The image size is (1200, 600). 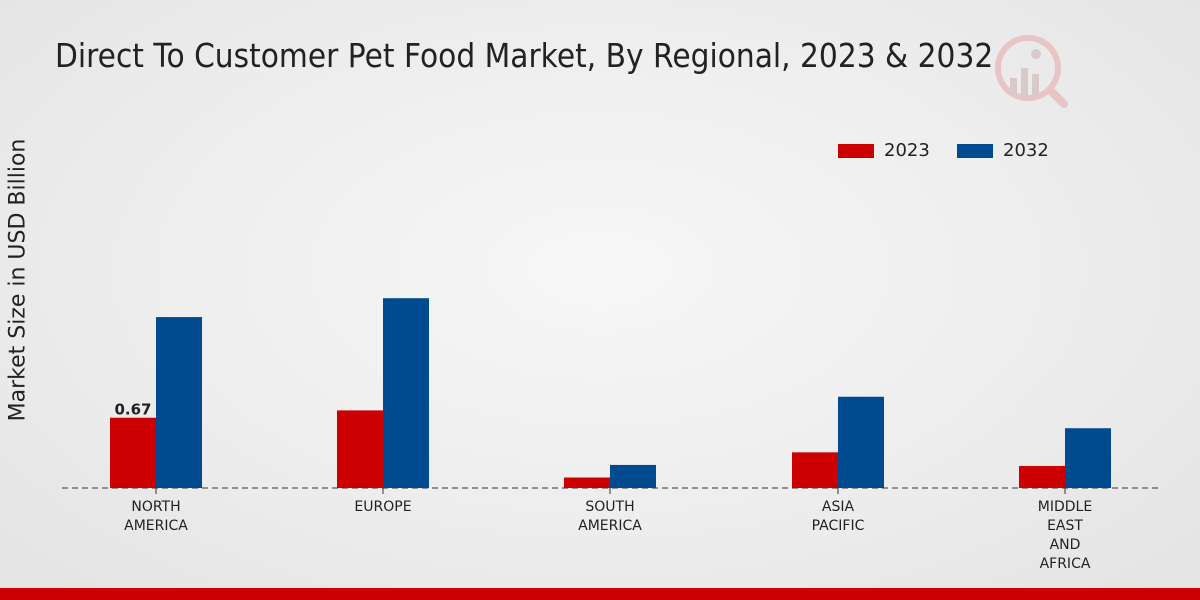 What do you see at coordinates (838, 516) in the screenshot?
I see `x-tick-label-3: ASIA PACIFIC` at bounding box center [838, 516].